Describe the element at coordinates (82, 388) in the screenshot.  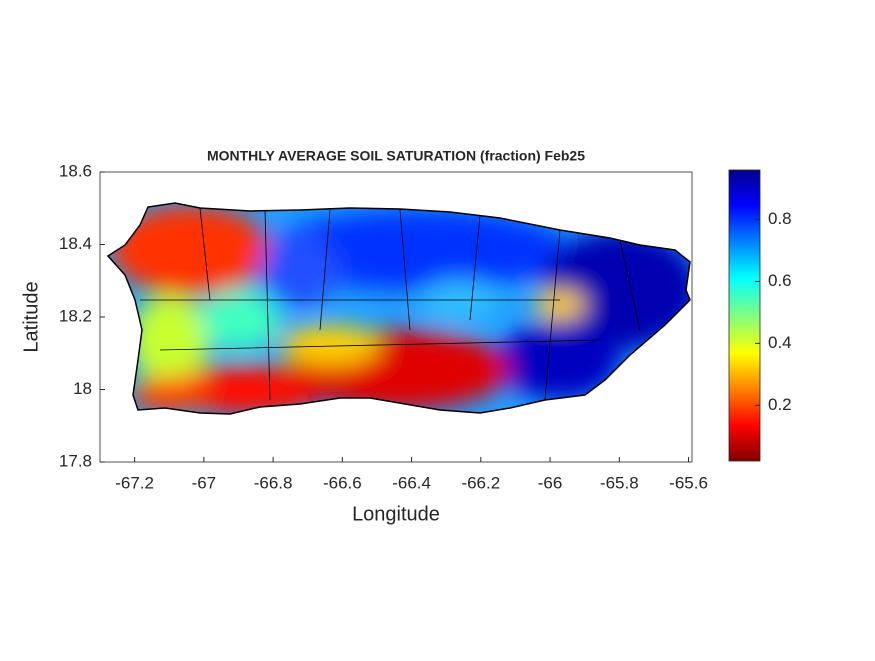
I see `y-tick-label: 18` at that location.